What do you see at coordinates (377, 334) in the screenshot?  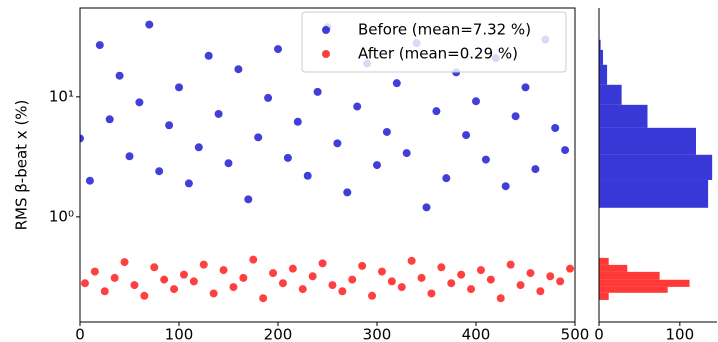 I see `x-tick-label: 300` at bounding box center [377, 334].